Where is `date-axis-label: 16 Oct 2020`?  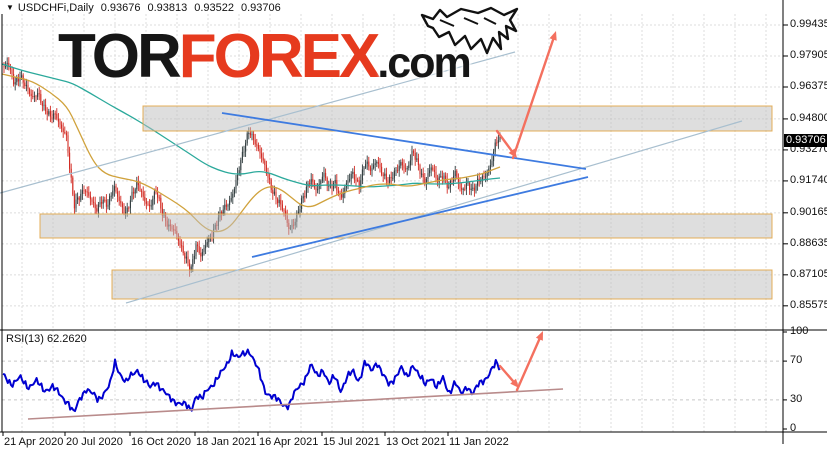
date-axis-label: 16 Oct 2020 is located at coordinates (161, 442).